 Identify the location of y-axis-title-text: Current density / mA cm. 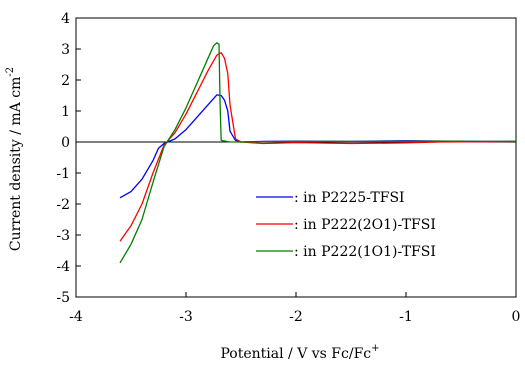
(16, 164).